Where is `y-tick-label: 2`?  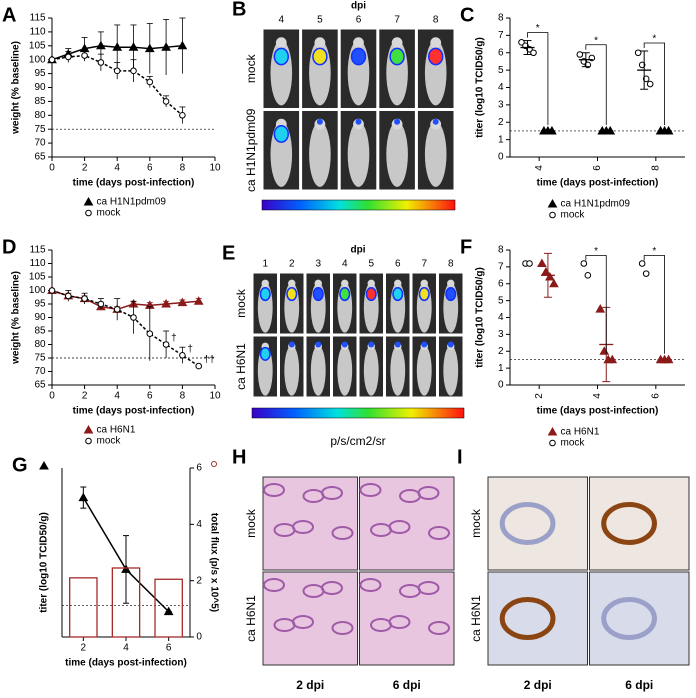 y-tick-label: 2 is located at coordinates (501, 351).